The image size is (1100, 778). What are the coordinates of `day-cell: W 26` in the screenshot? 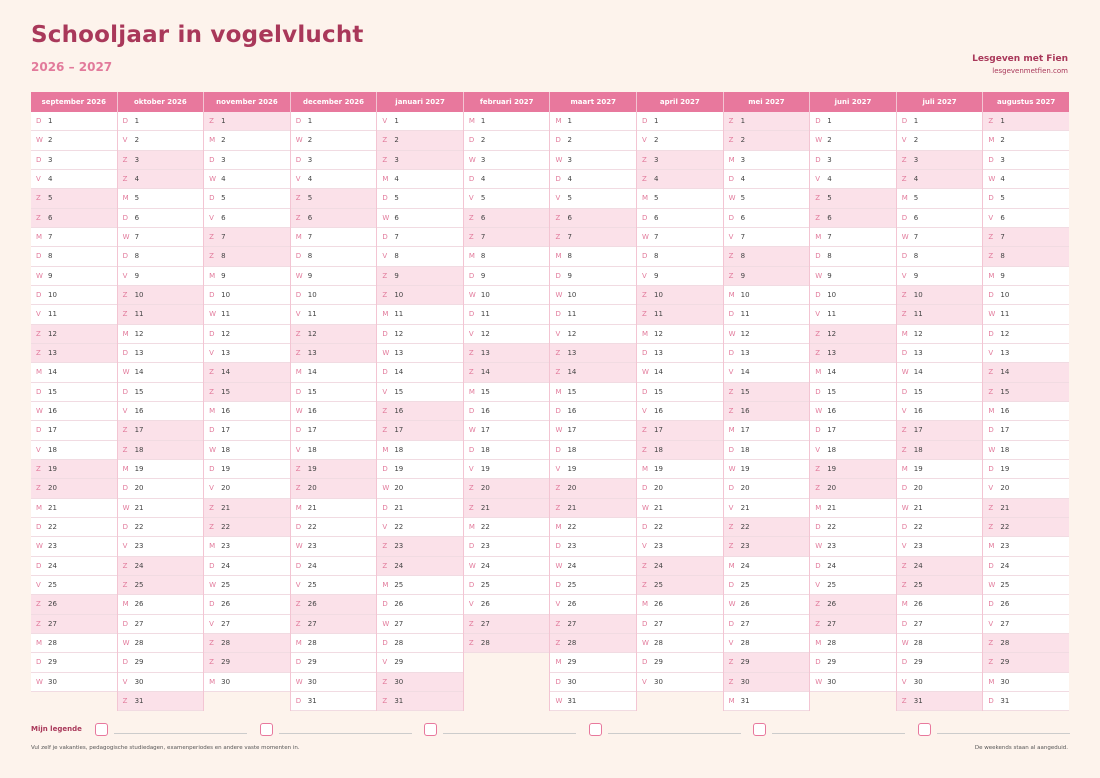 It's located at (766, 605).